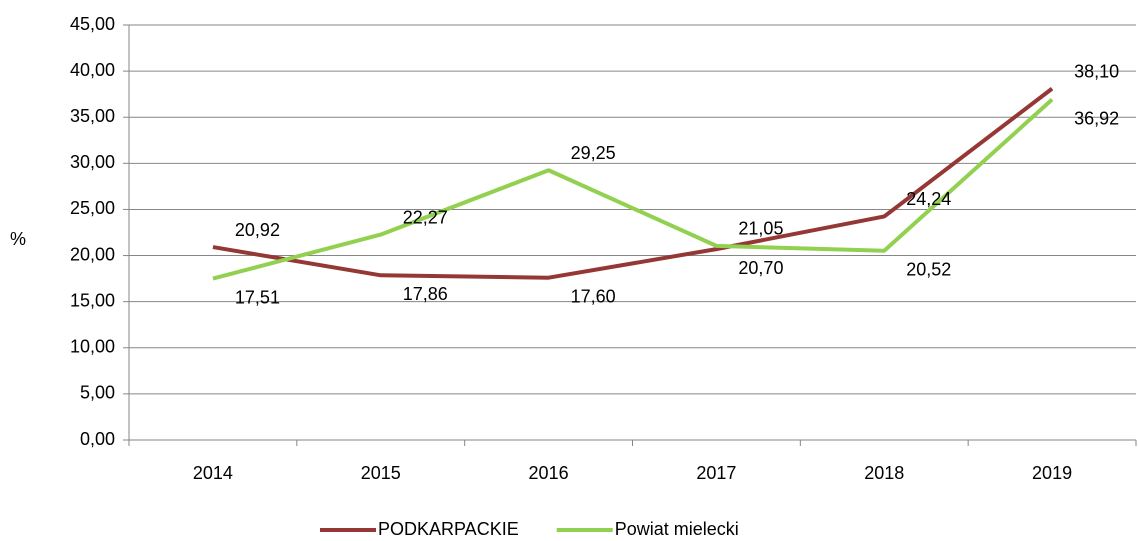  I want to click on legend-label: PODKARPACKIE, so click(448, 529).